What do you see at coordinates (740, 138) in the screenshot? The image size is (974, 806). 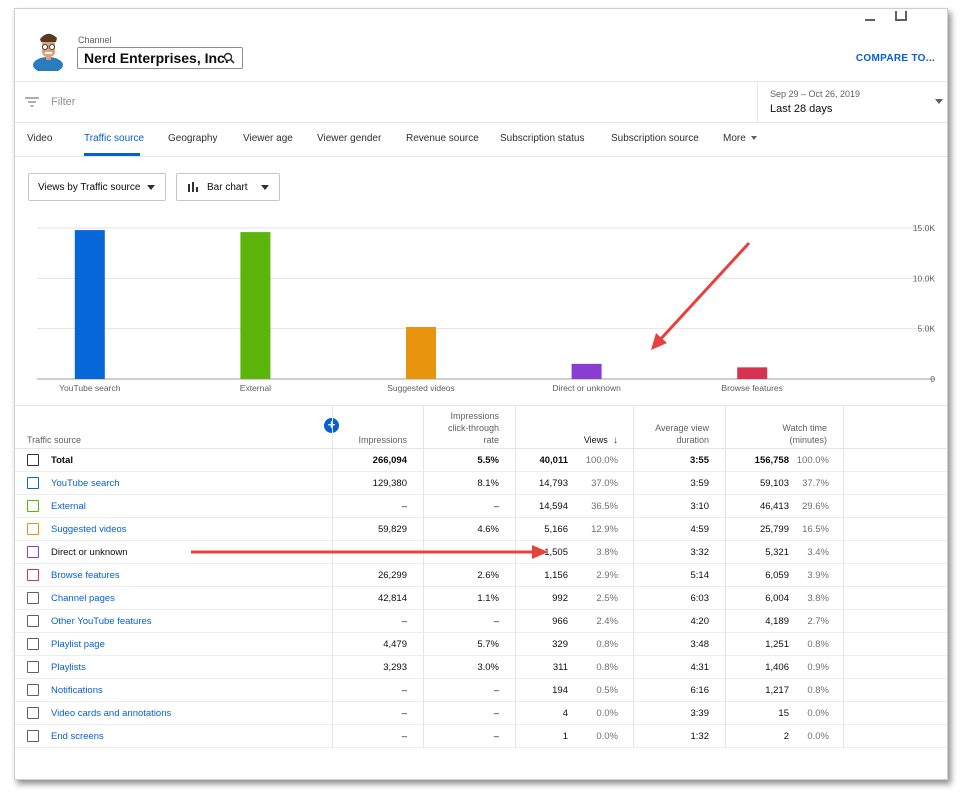 I see `tab-more: More` at bounding box center [740, 138].